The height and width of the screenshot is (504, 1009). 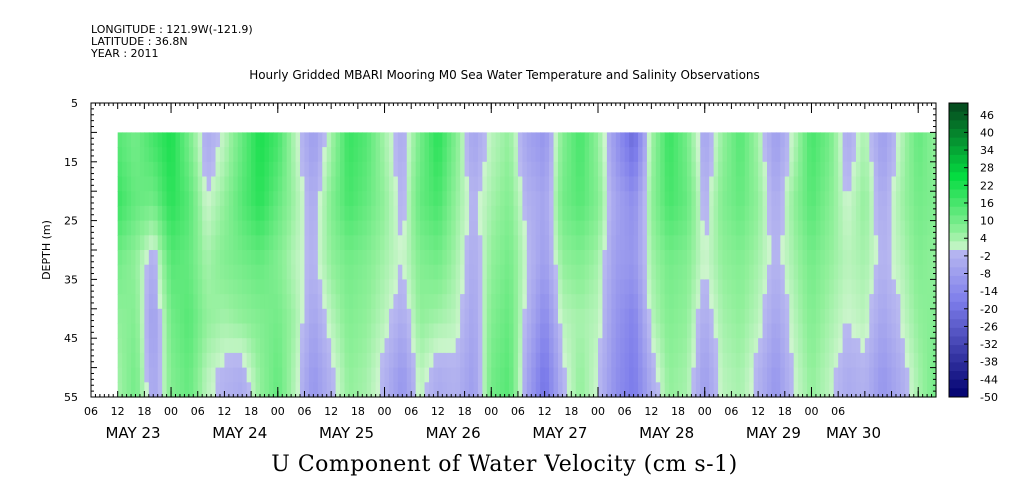 I want to click on variable-title: U Component of Water Velocity (cm s-1), so click(x=504, y=464).